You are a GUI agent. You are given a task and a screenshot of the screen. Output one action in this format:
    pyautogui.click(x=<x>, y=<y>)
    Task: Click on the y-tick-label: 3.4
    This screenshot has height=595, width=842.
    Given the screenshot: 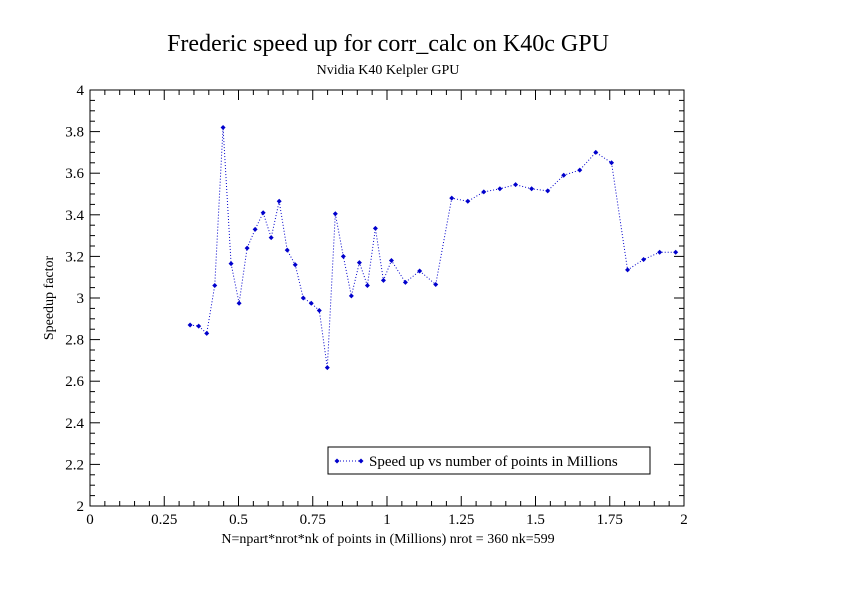 What is the action you would take?
    pyautogui.click(x=74, y=216)
    